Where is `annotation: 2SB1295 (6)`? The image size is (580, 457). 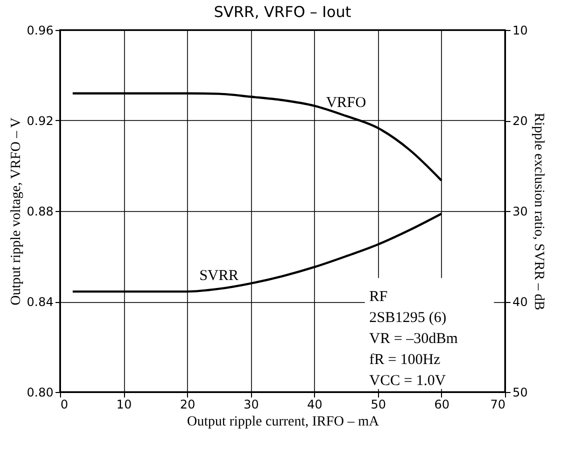 annotation: 2SB1295 (6) is located at coordinates (407, 318).